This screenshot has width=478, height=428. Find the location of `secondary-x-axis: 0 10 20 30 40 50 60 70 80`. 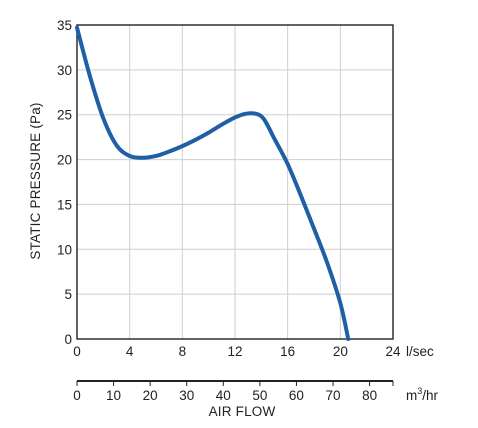

secondary-x-axis: 0 10 20 30 40 50 60 70 80 is located at coordinates (233, 391).